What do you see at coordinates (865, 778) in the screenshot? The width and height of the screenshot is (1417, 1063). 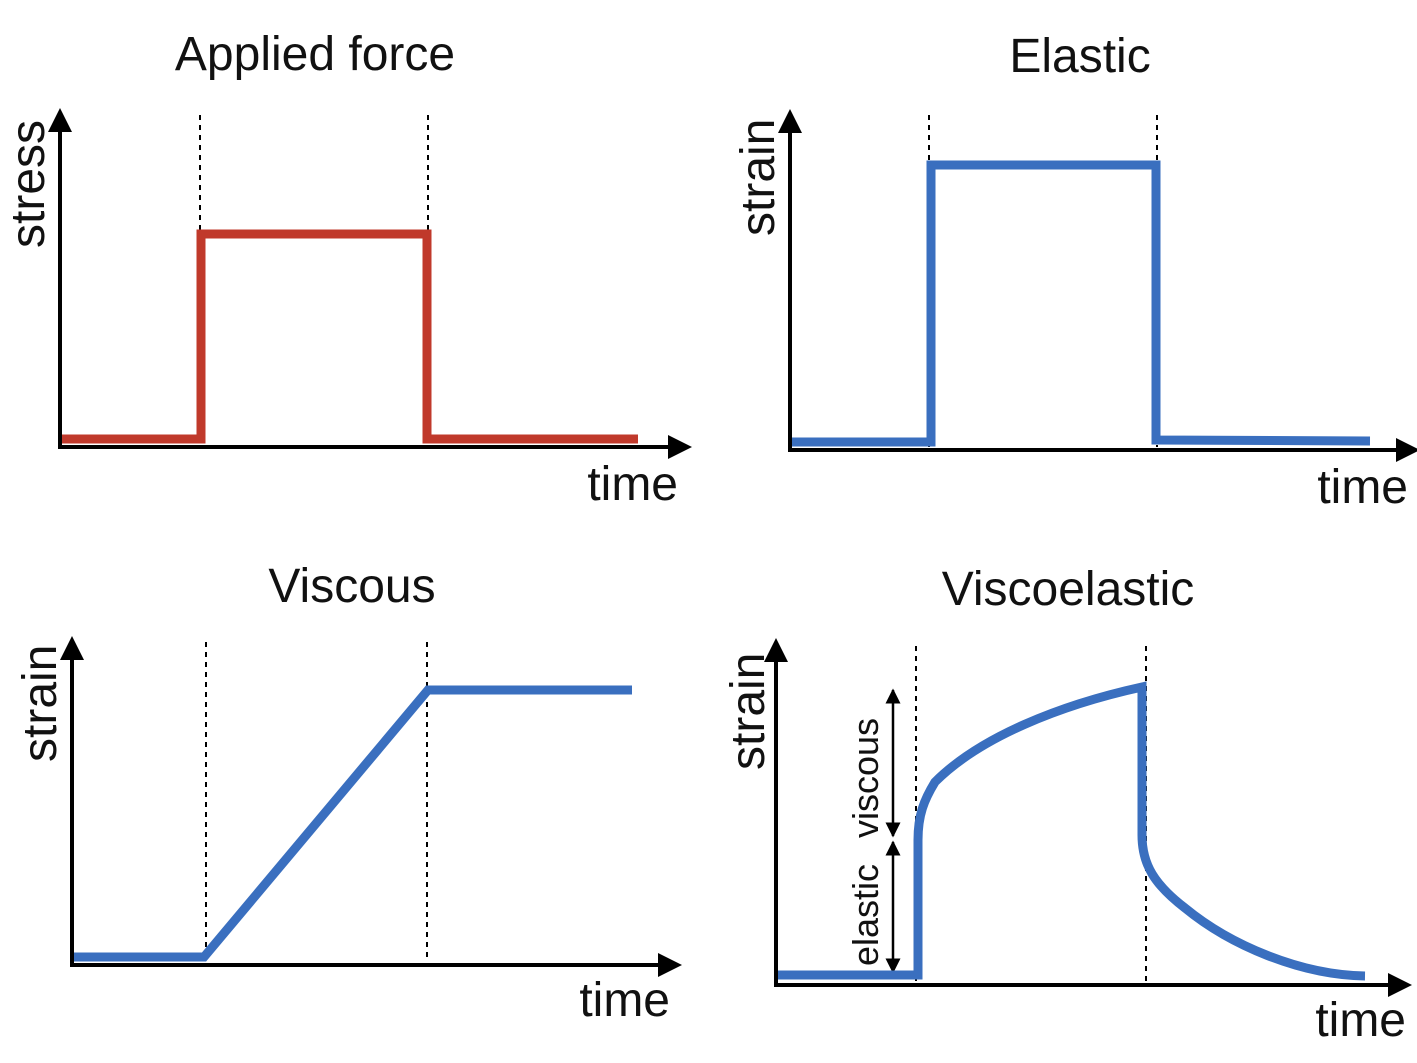 I see `viscous-label: viscous` at bounding box center [865, 778].